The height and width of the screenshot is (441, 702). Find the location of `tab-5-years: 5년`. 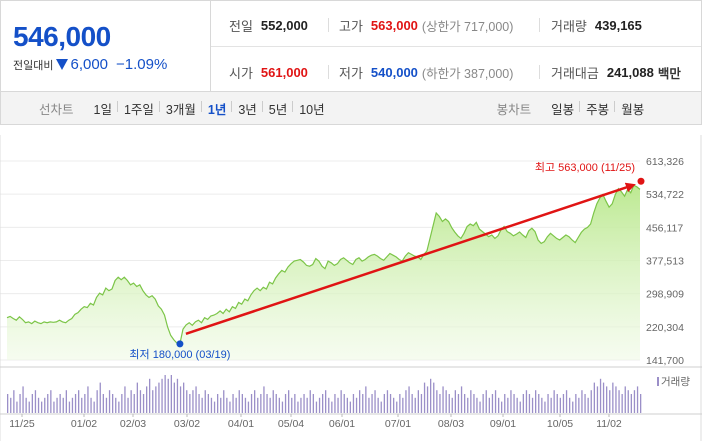

tab-5-years: 5년 is located at coordinates (277, 108).